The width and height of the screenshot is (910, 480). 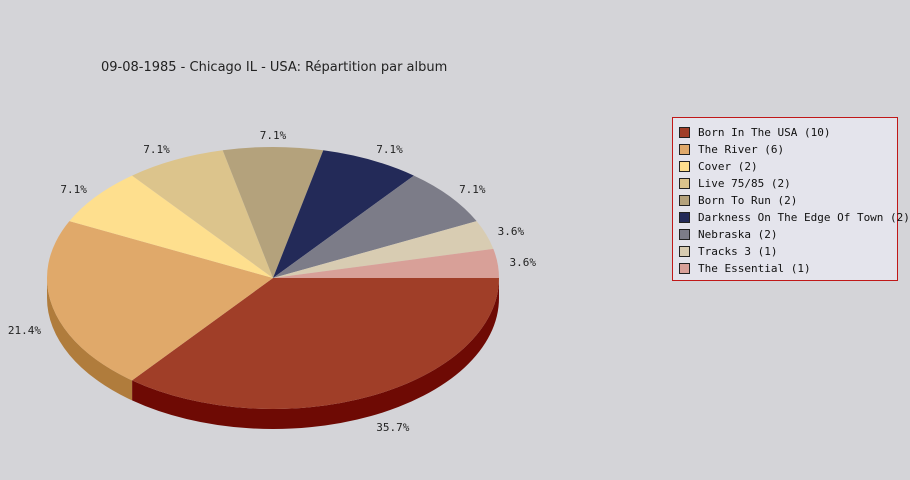 I want to click on pie-label-8: 3.6%, so click(x=523, y=262).